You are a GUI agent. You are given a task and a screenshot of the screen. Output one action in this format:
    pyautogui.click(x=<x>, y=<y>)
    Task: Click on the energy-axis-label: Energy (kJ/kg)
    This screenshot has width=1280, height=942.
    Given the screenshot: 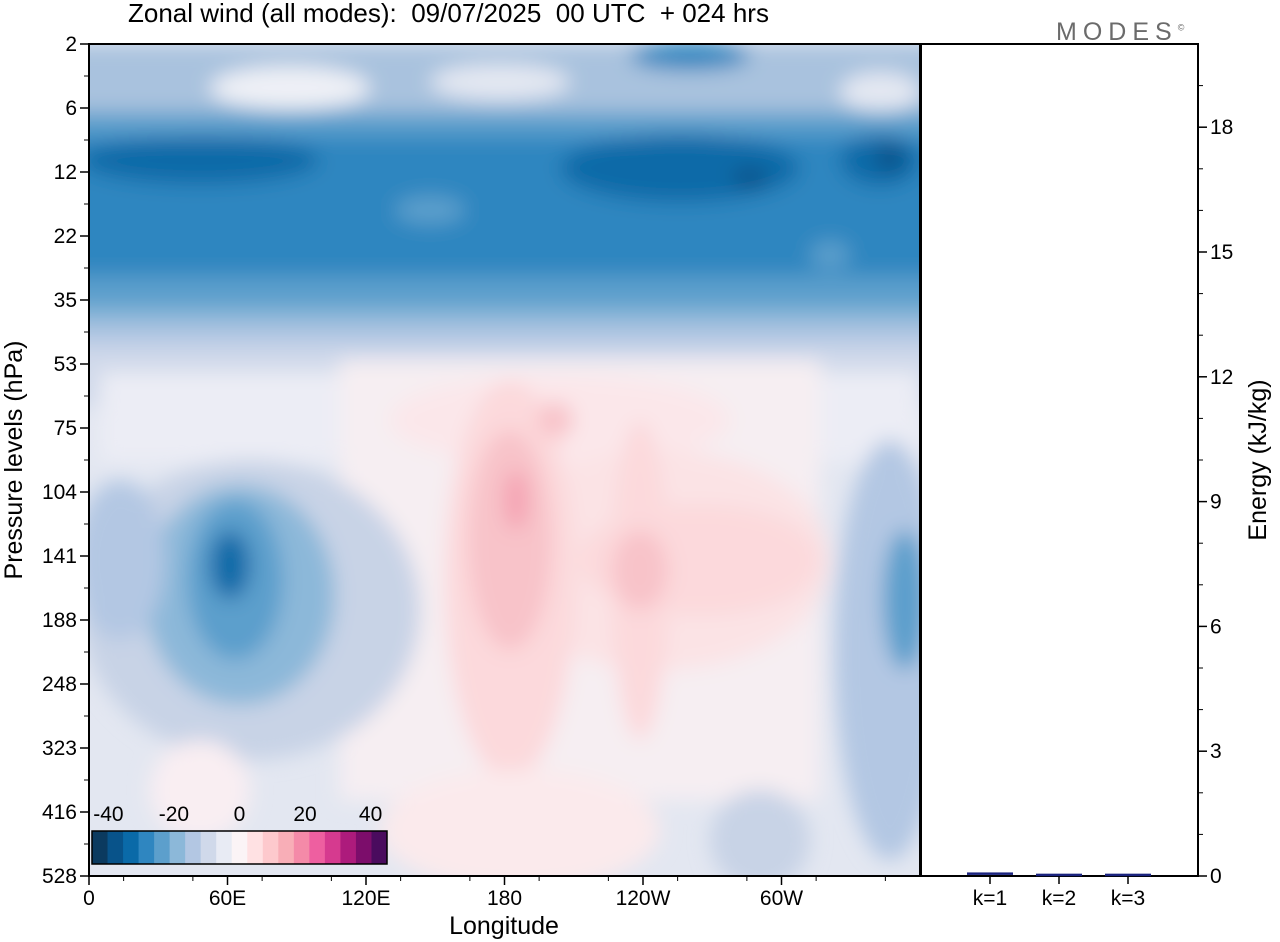 What is the action you would take?
    pyautogui.click(x=1258, y=459)
    